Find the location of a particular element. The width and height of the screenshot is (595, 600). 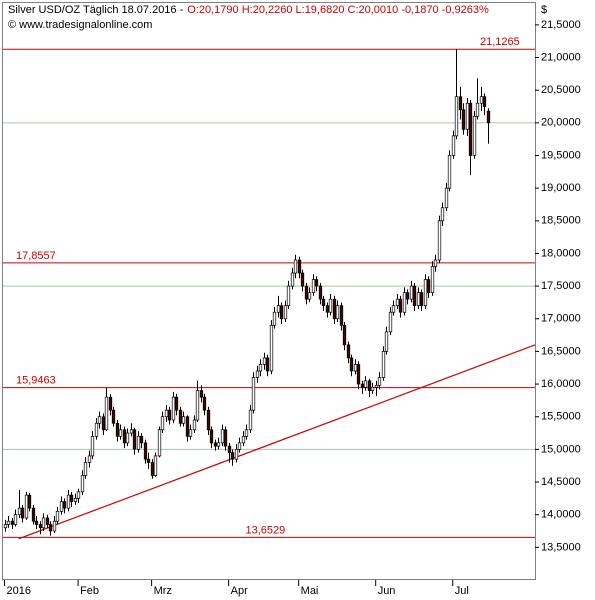

level-label: 13,6529 is located at coordinates (266, 530).